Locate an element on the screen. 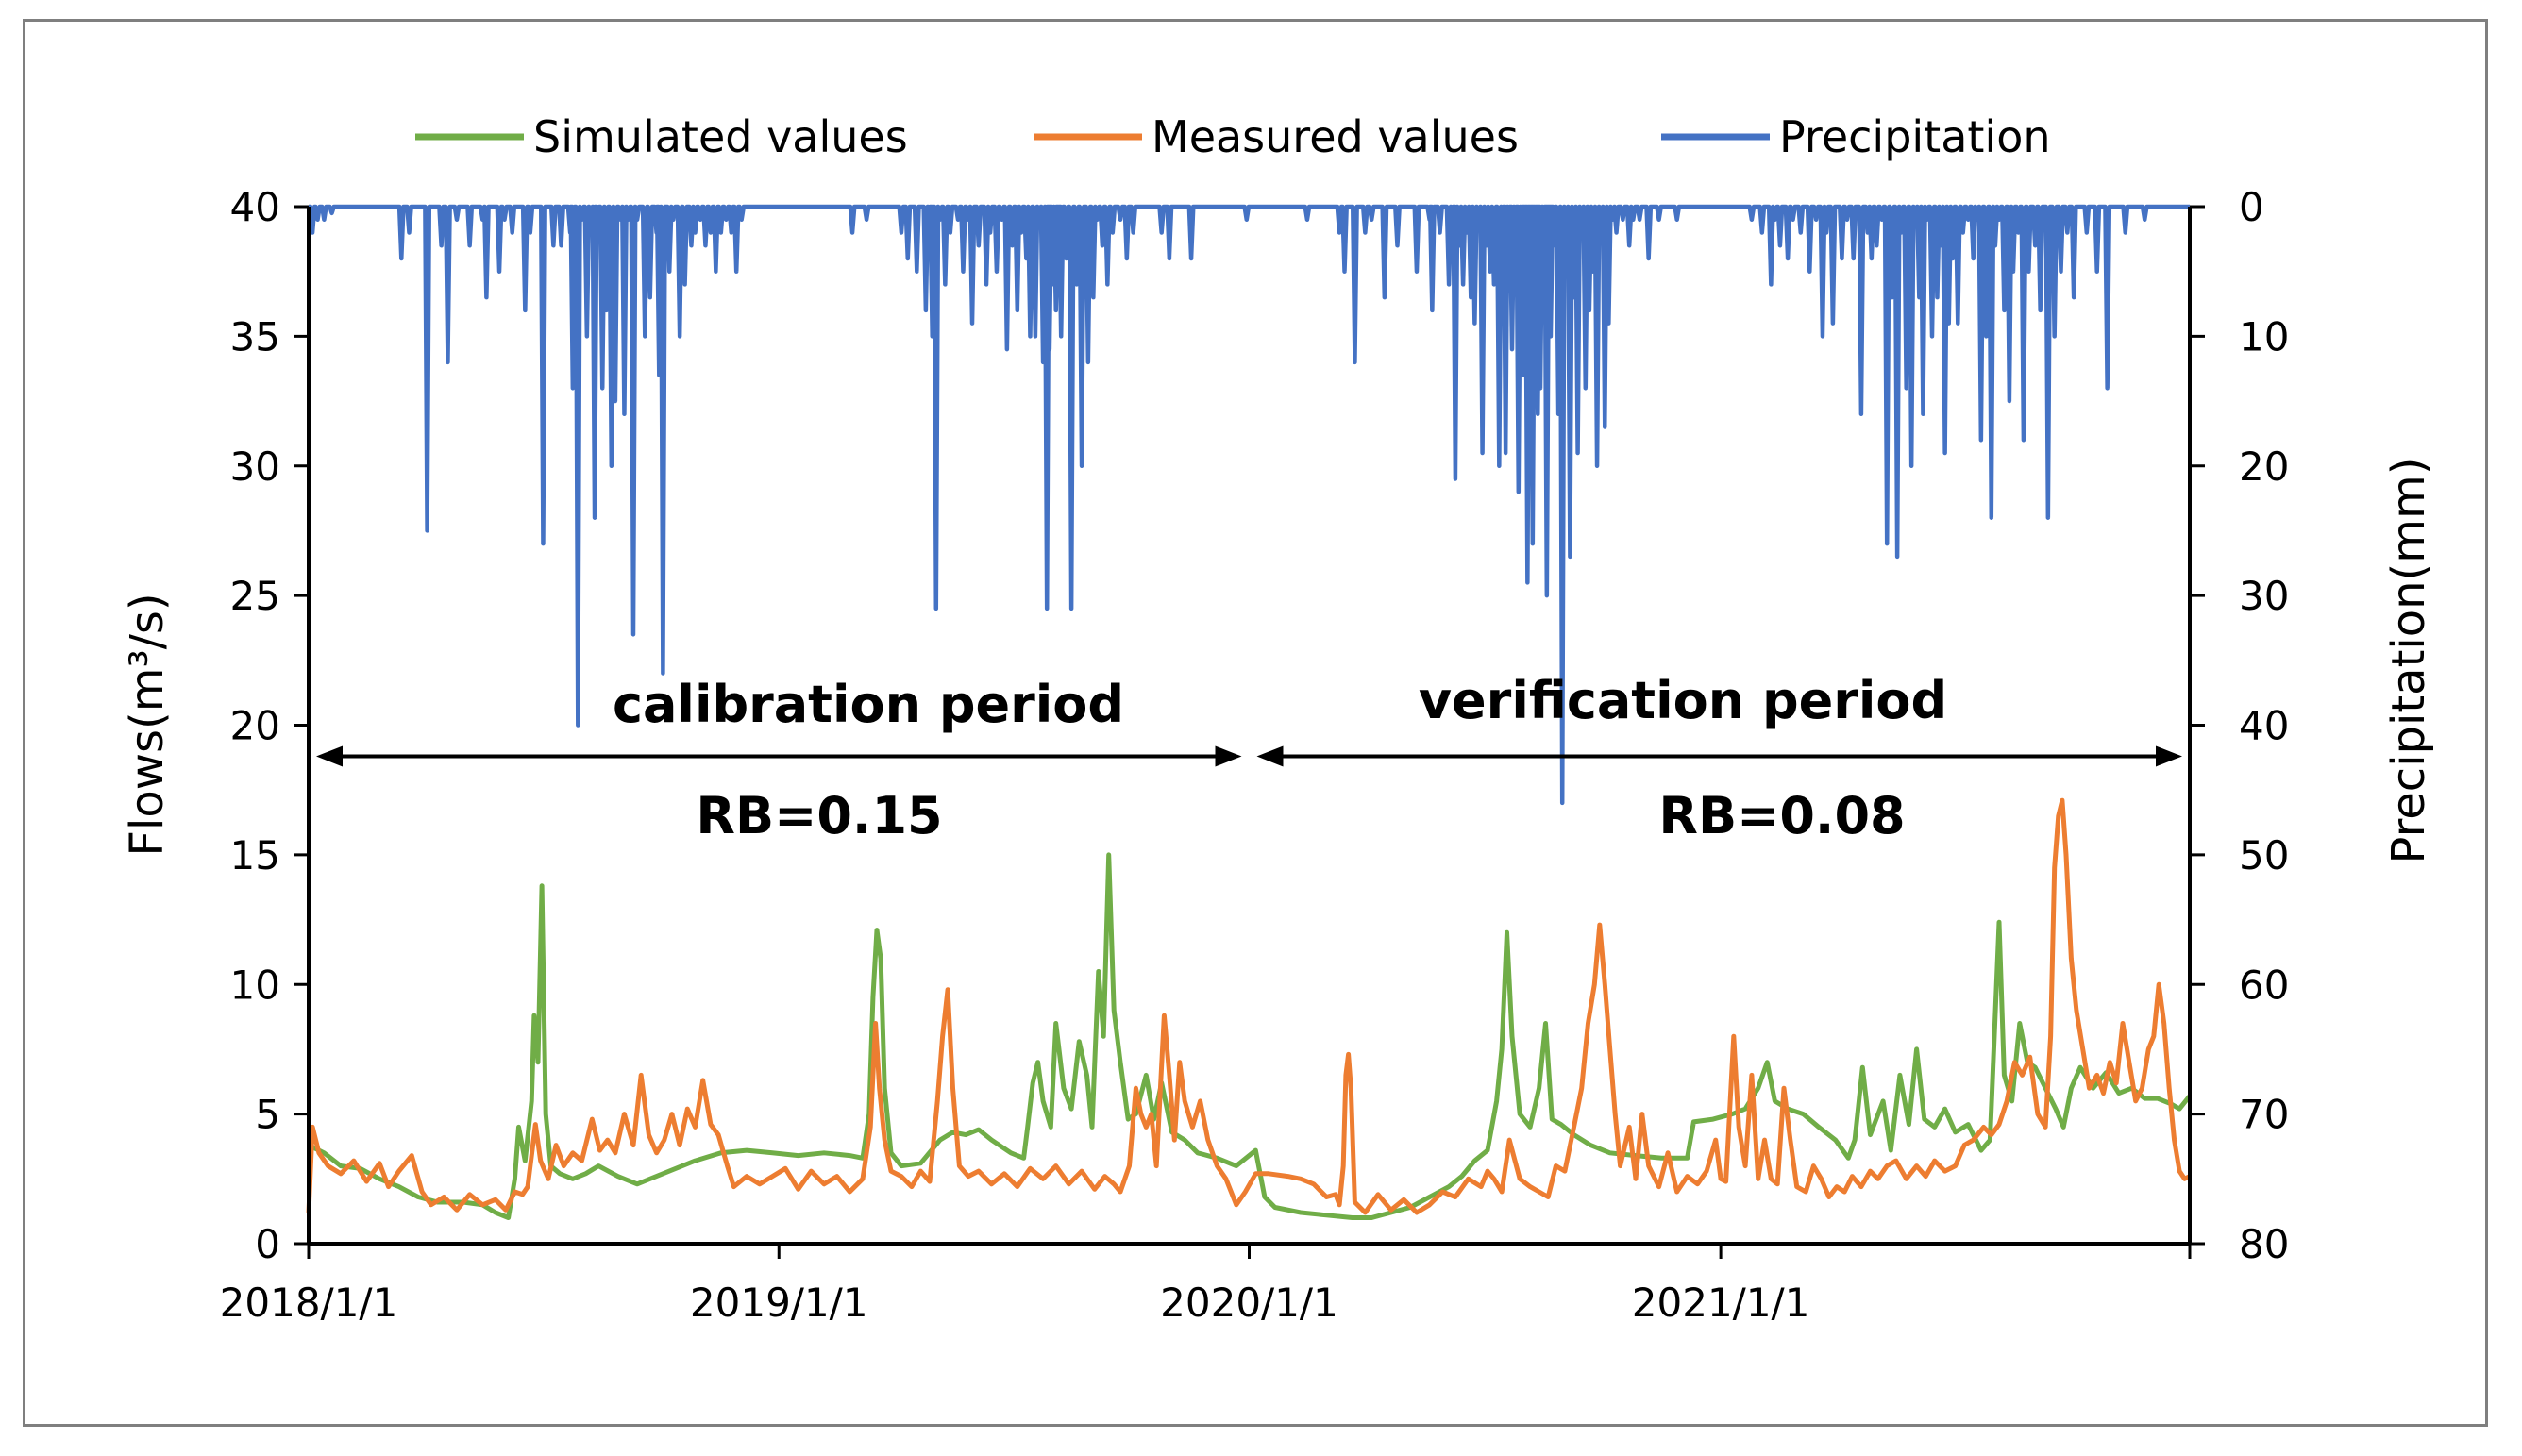 The height and width of the screenshot is (1456, 2522). y-ticks-left: 0 5 10 15 20 25 30 35 40 is located at coordinates (270, 725).